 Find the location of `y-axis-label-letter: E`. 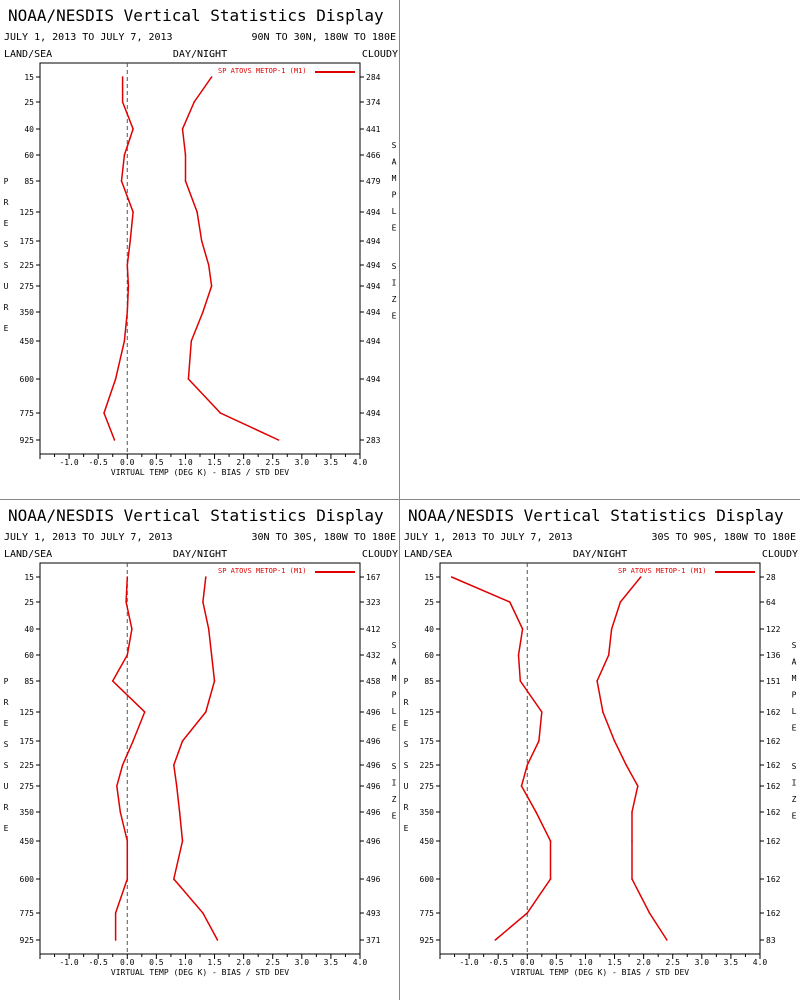

y-axis-label-letter: E is located at coordinates (406, 828).